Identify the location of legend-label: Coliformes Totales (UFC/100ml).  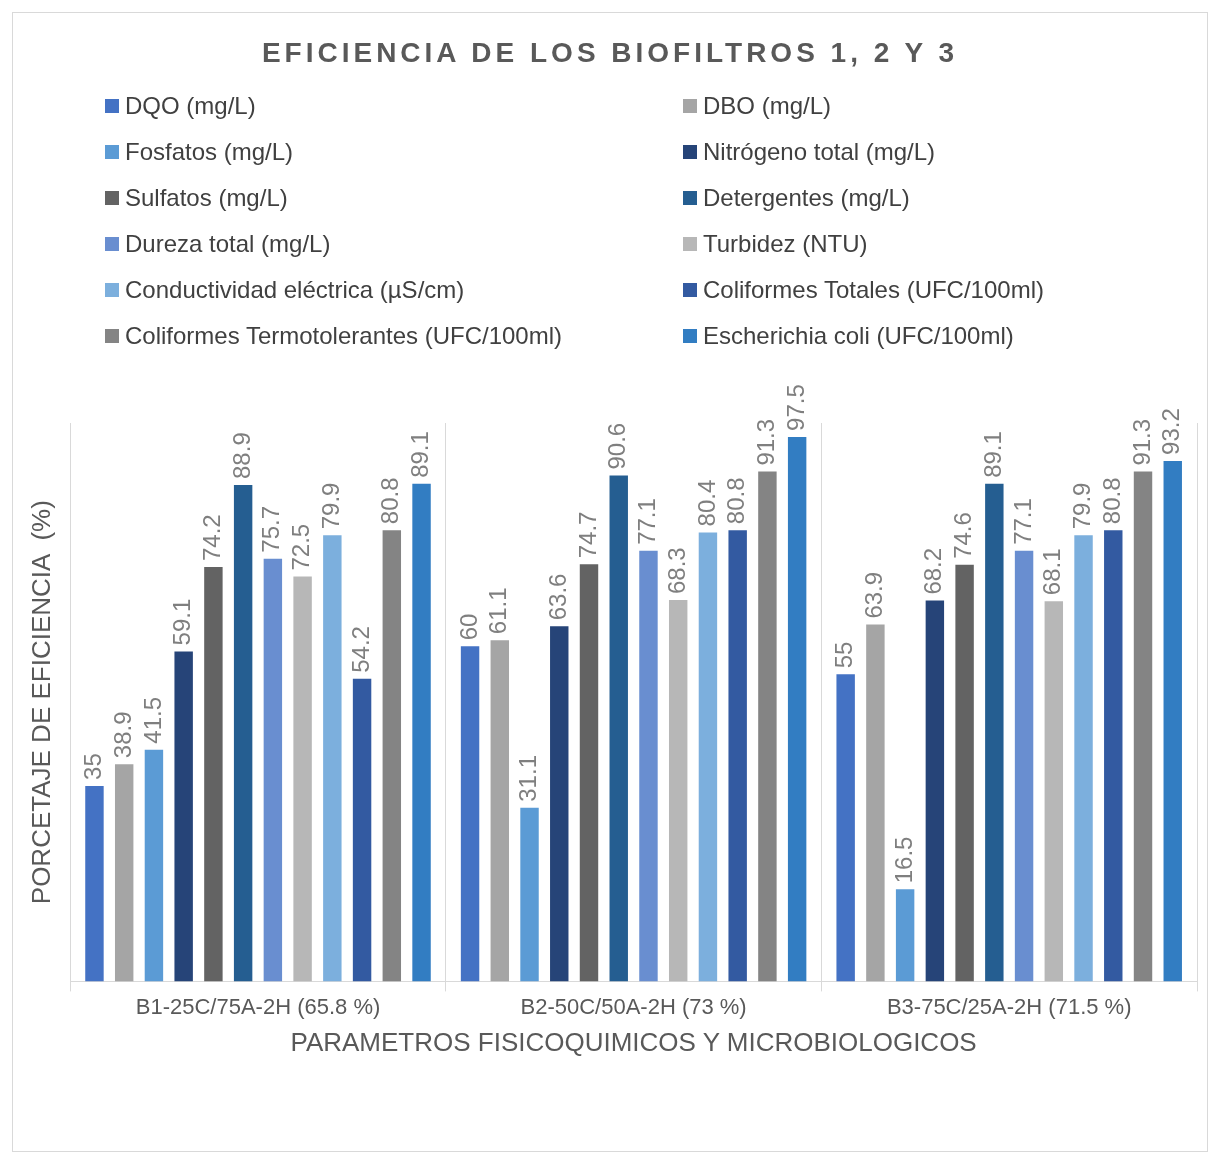
(873, 290).